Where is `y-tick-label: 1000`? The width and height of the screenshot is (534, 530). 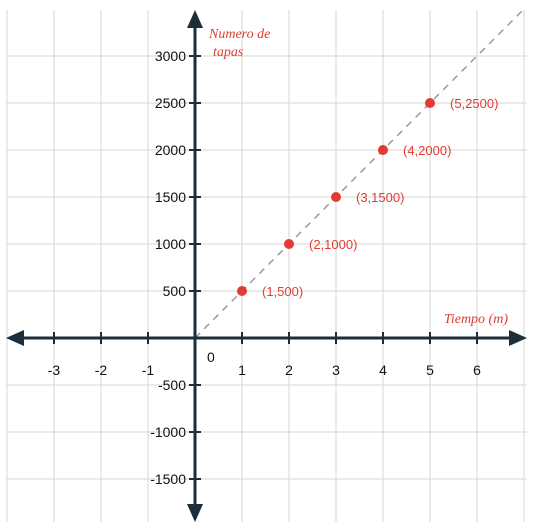 y-tick-label: 1000 is located at coordinates (170, 244).